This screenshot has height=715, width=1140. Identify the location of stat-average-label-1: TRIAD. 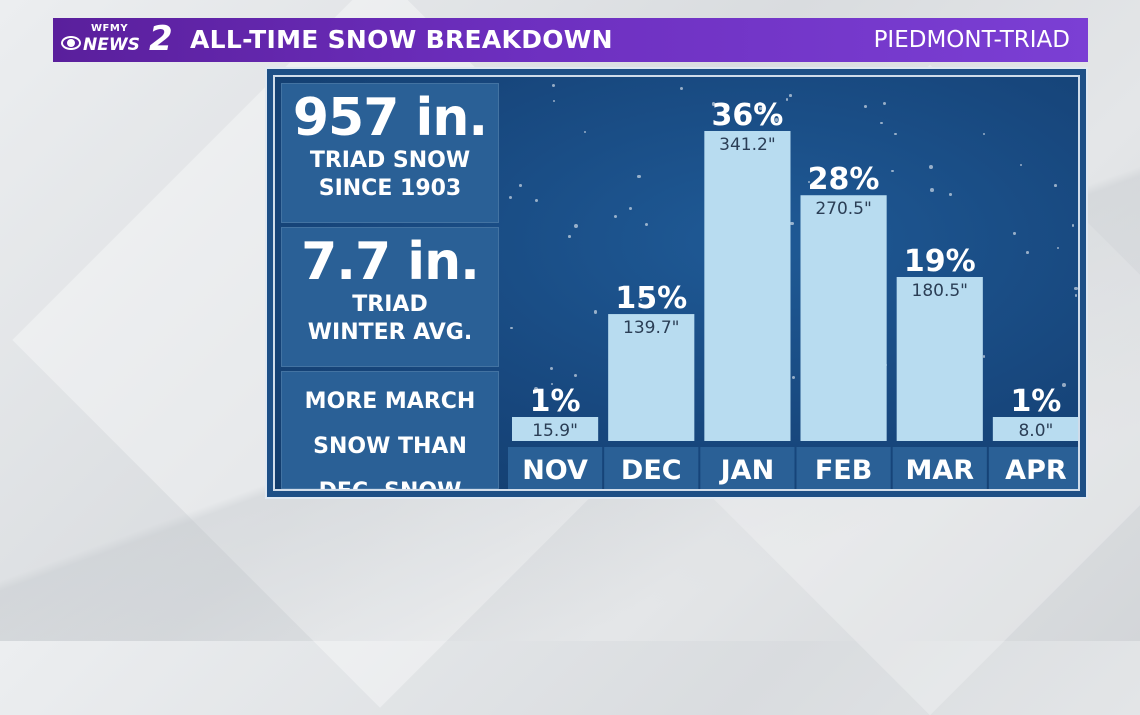
(390, 304).